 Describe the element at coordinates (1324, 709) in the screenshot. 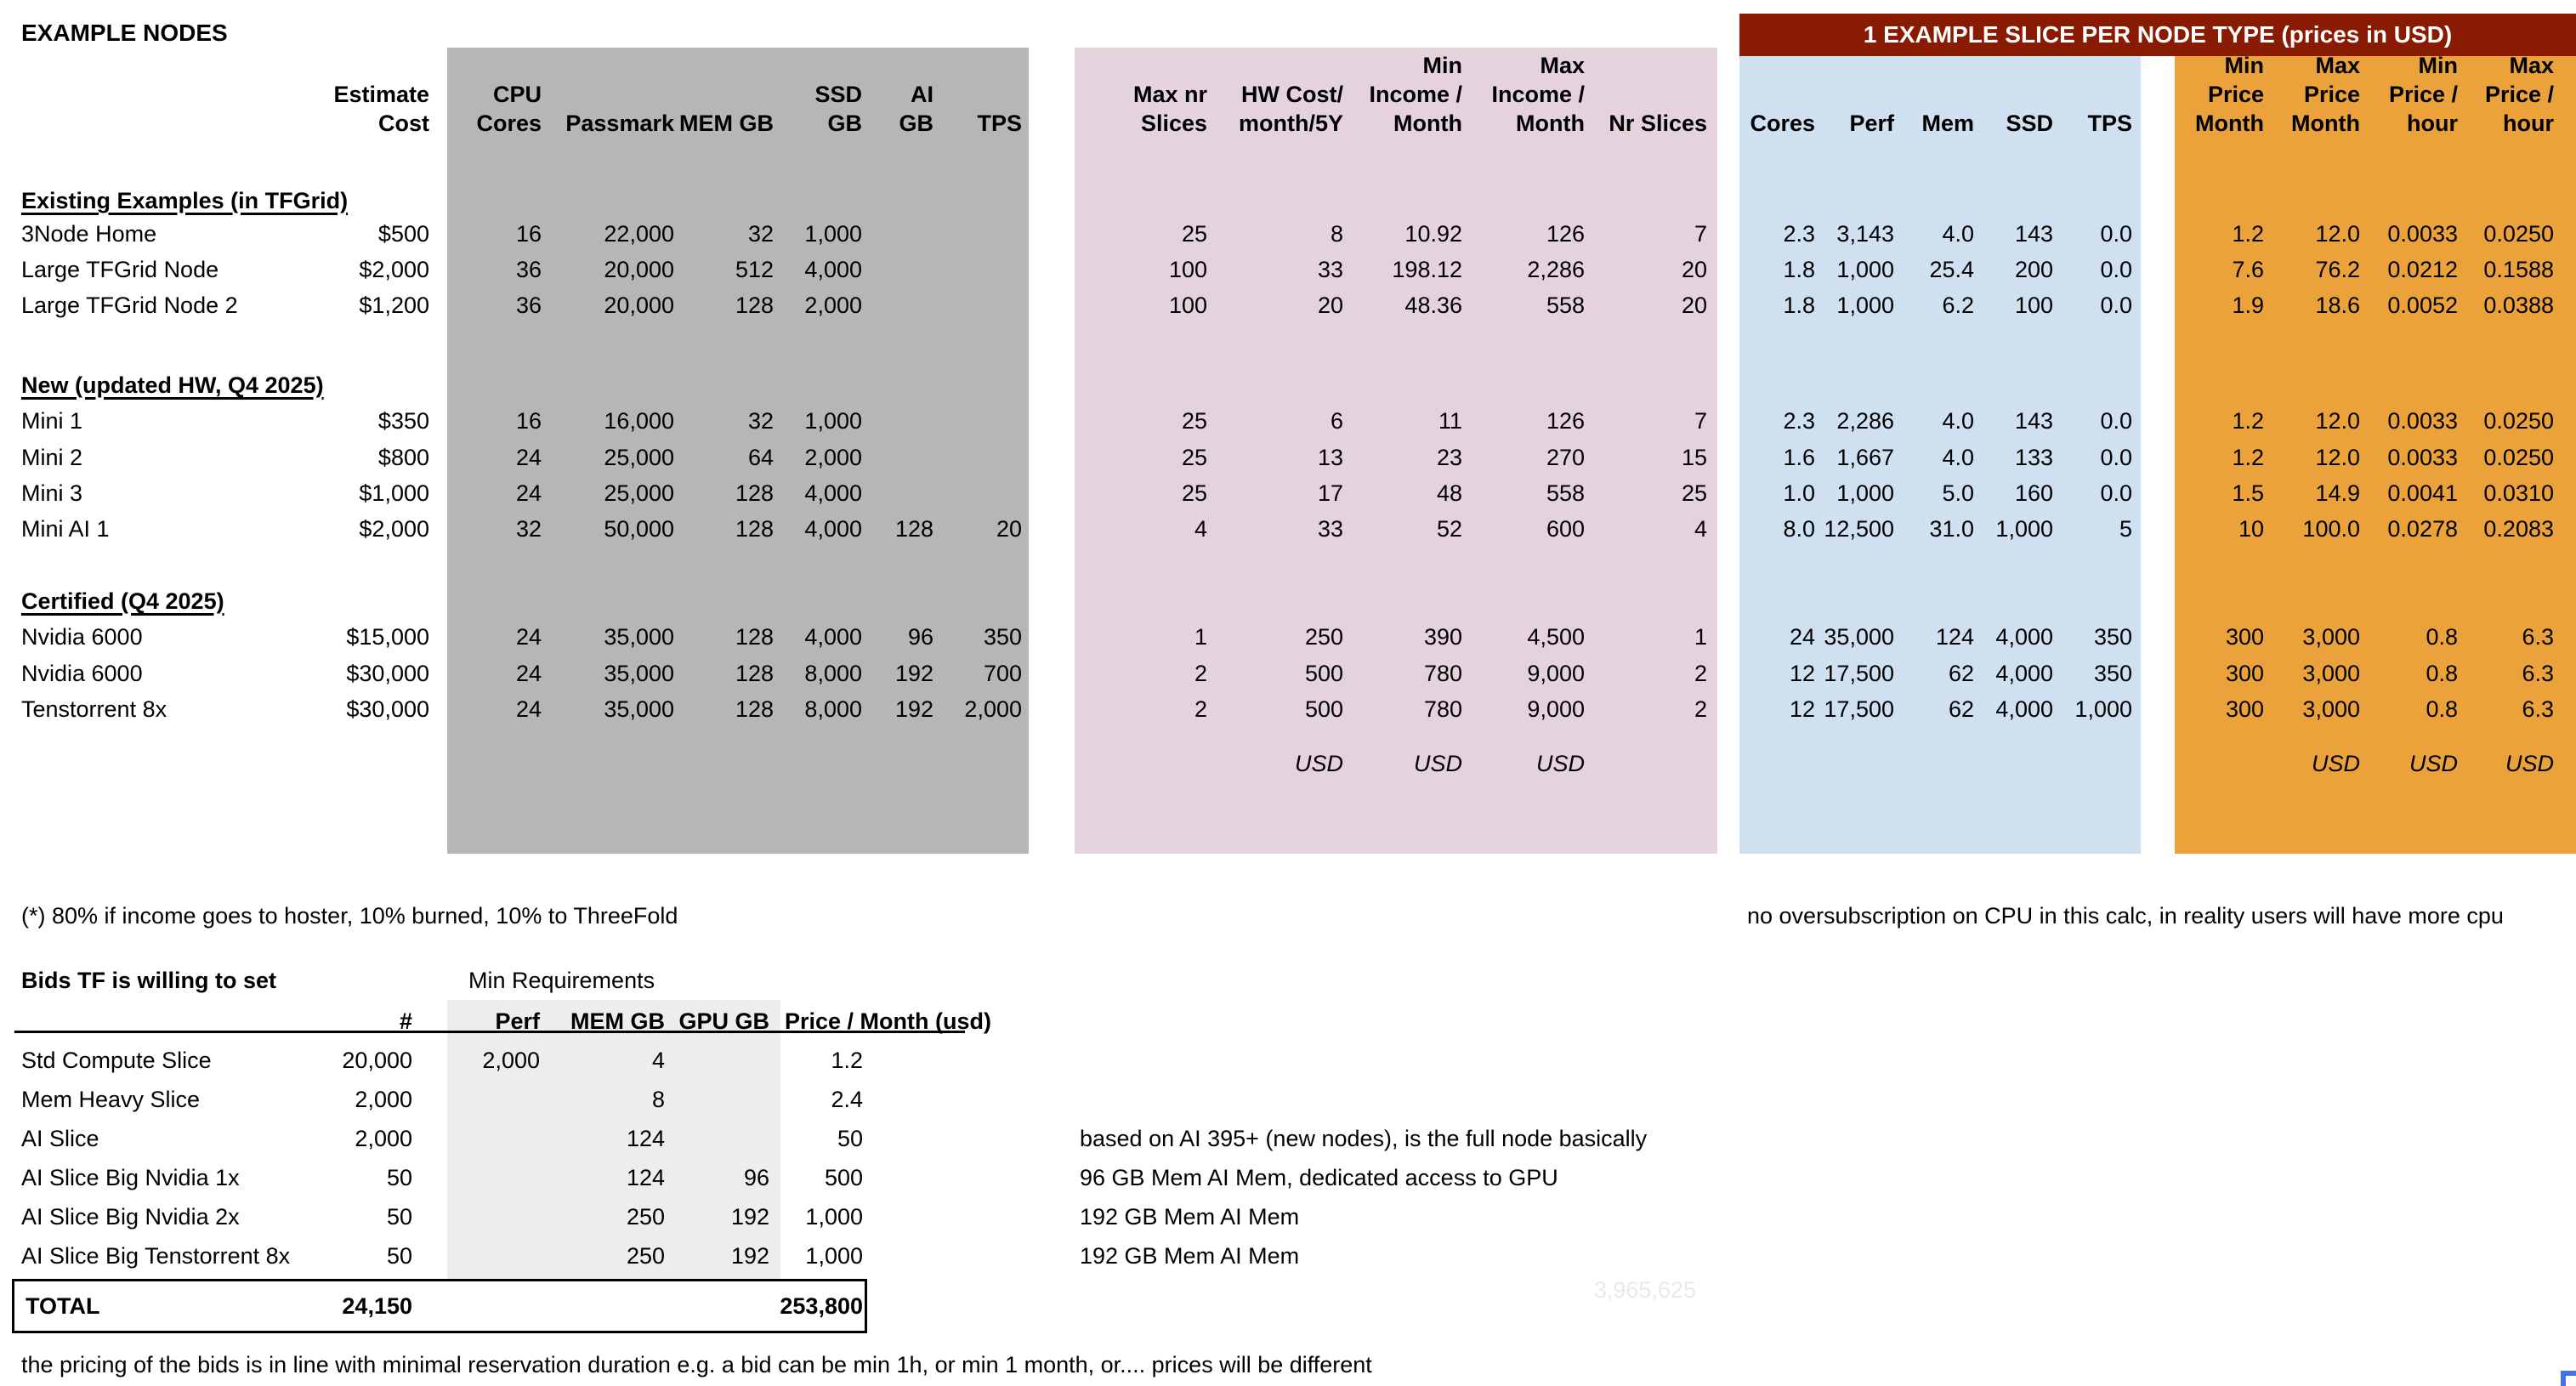

I see `cell: 500` at that location.